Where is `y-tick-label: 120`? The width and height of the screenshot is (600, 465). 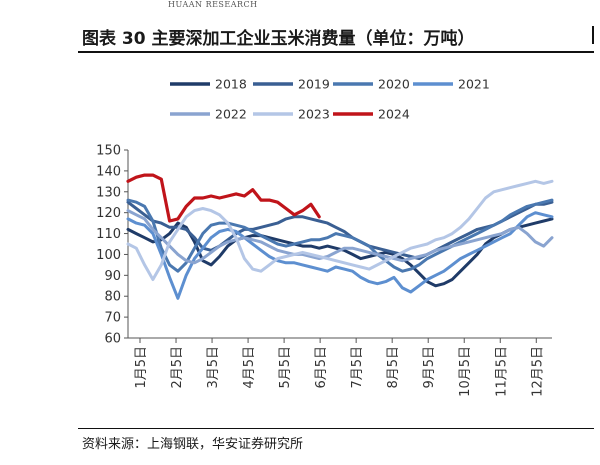
y-tick-label: 120 is located at coordinates (108, 213).